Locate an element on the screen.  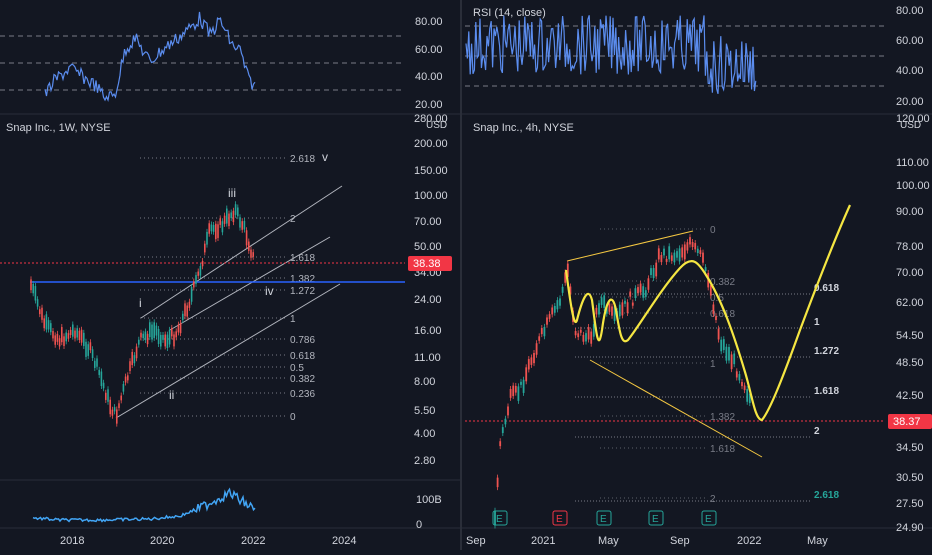
left-volume-pane: 100B 0 is located at coordinates (237, 509).